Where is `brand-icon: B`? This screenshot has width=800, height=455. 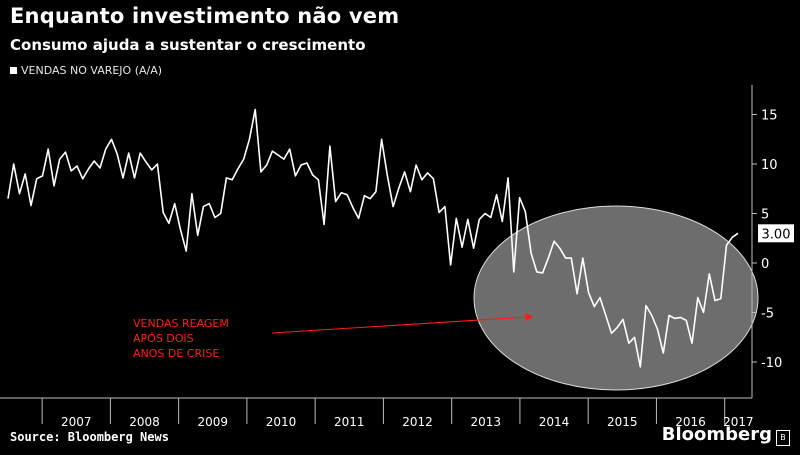 brand-icon: B is located at coordinates (783, 438).